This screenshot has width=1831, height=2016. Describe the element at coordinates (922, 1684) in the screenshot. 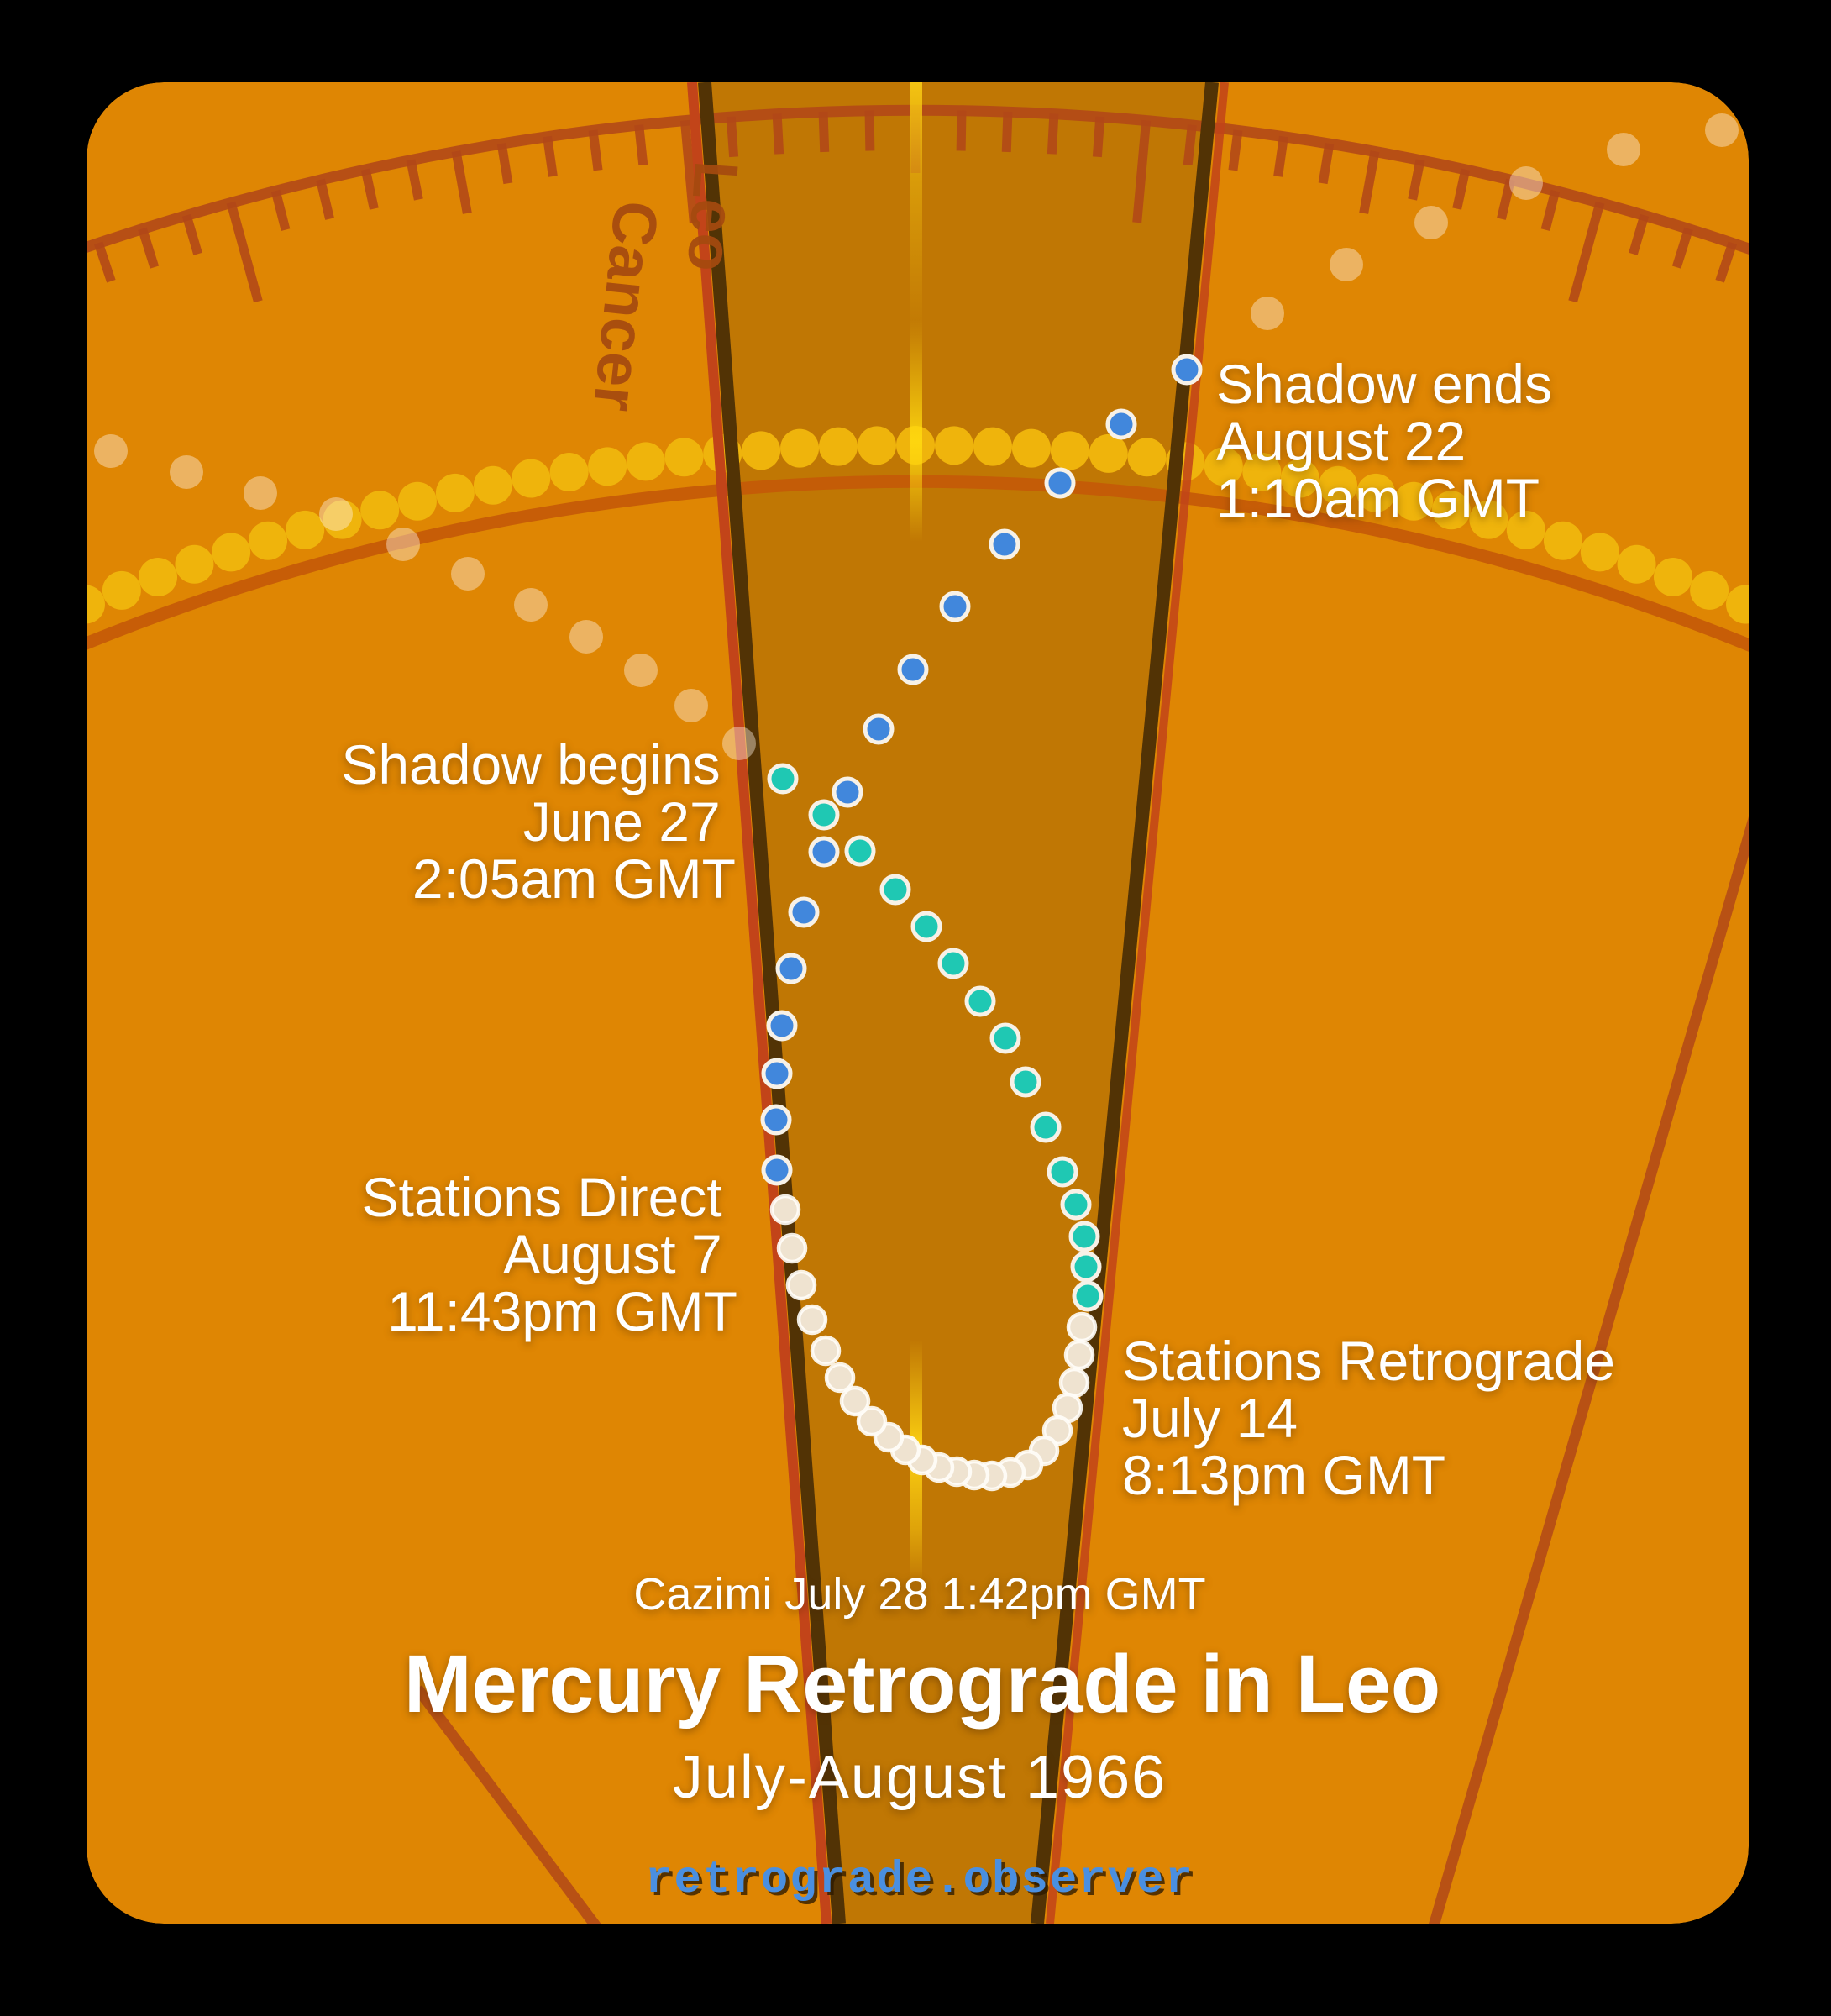

I see `page-title: Mercury Retrograde in Leo` at that location.